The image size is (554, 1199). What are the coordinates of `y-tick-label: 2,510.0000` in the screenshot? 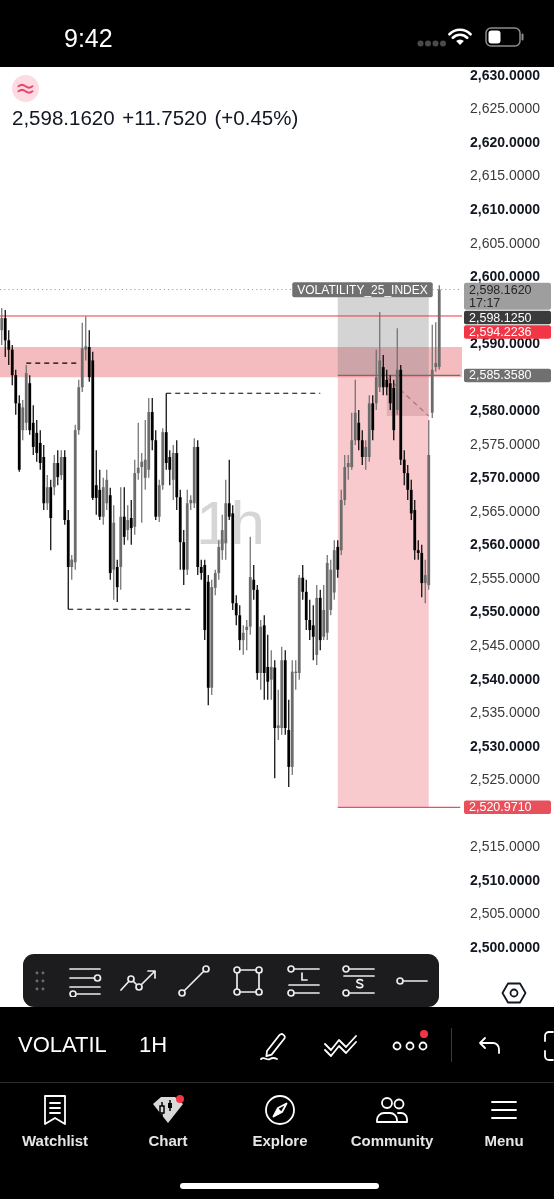 It's located at (505, 879).